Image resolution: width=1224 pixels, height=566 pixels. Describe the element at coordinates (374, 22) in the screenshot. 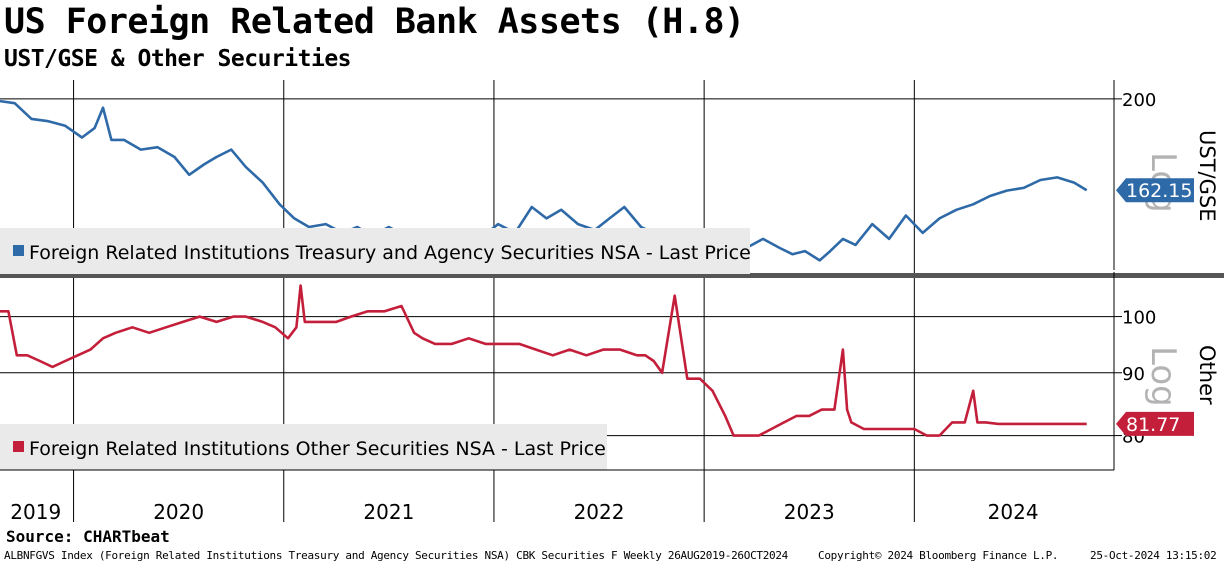

I see `chart-title: US Foreign Related Bank Assets (H.8)` at that location.